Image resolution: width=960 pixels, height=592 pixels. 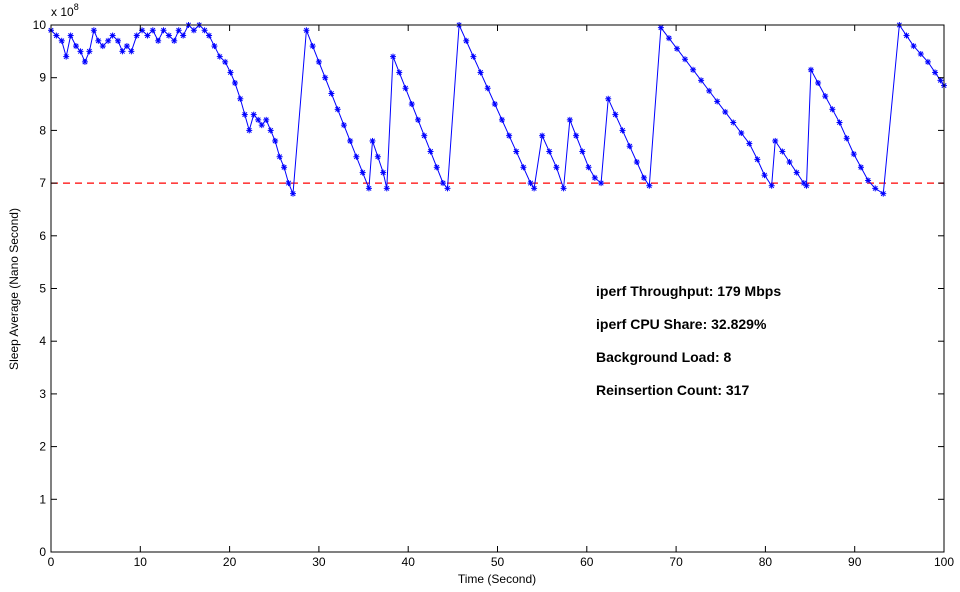 What do you see at coordinates (65, 10) in the screenshot?
I see `y-exponent-label: x 108` at bounding box center [65, 10].